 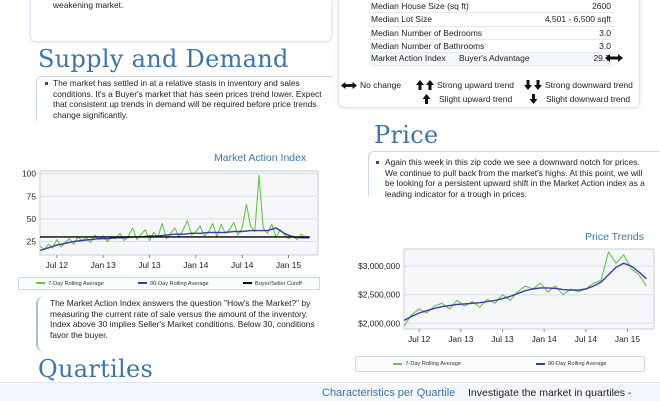 What do you see at coordinates (614, 237) in the screenshot?
I see `price-chart-title: Price Trends` at bounding box center [614, 237].